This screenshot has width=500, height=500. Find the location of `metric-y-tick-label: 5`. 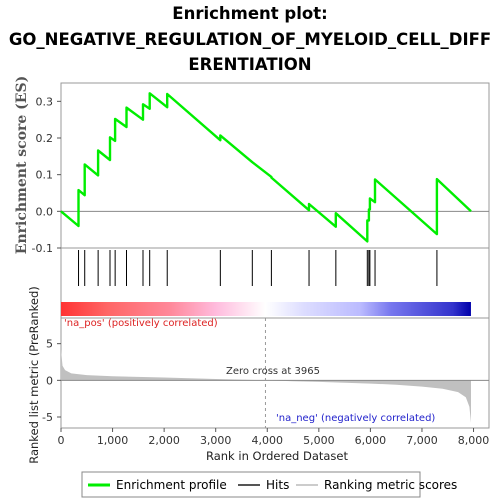

metric-y-tick-label: 5 is located at coordinates (49, 344).